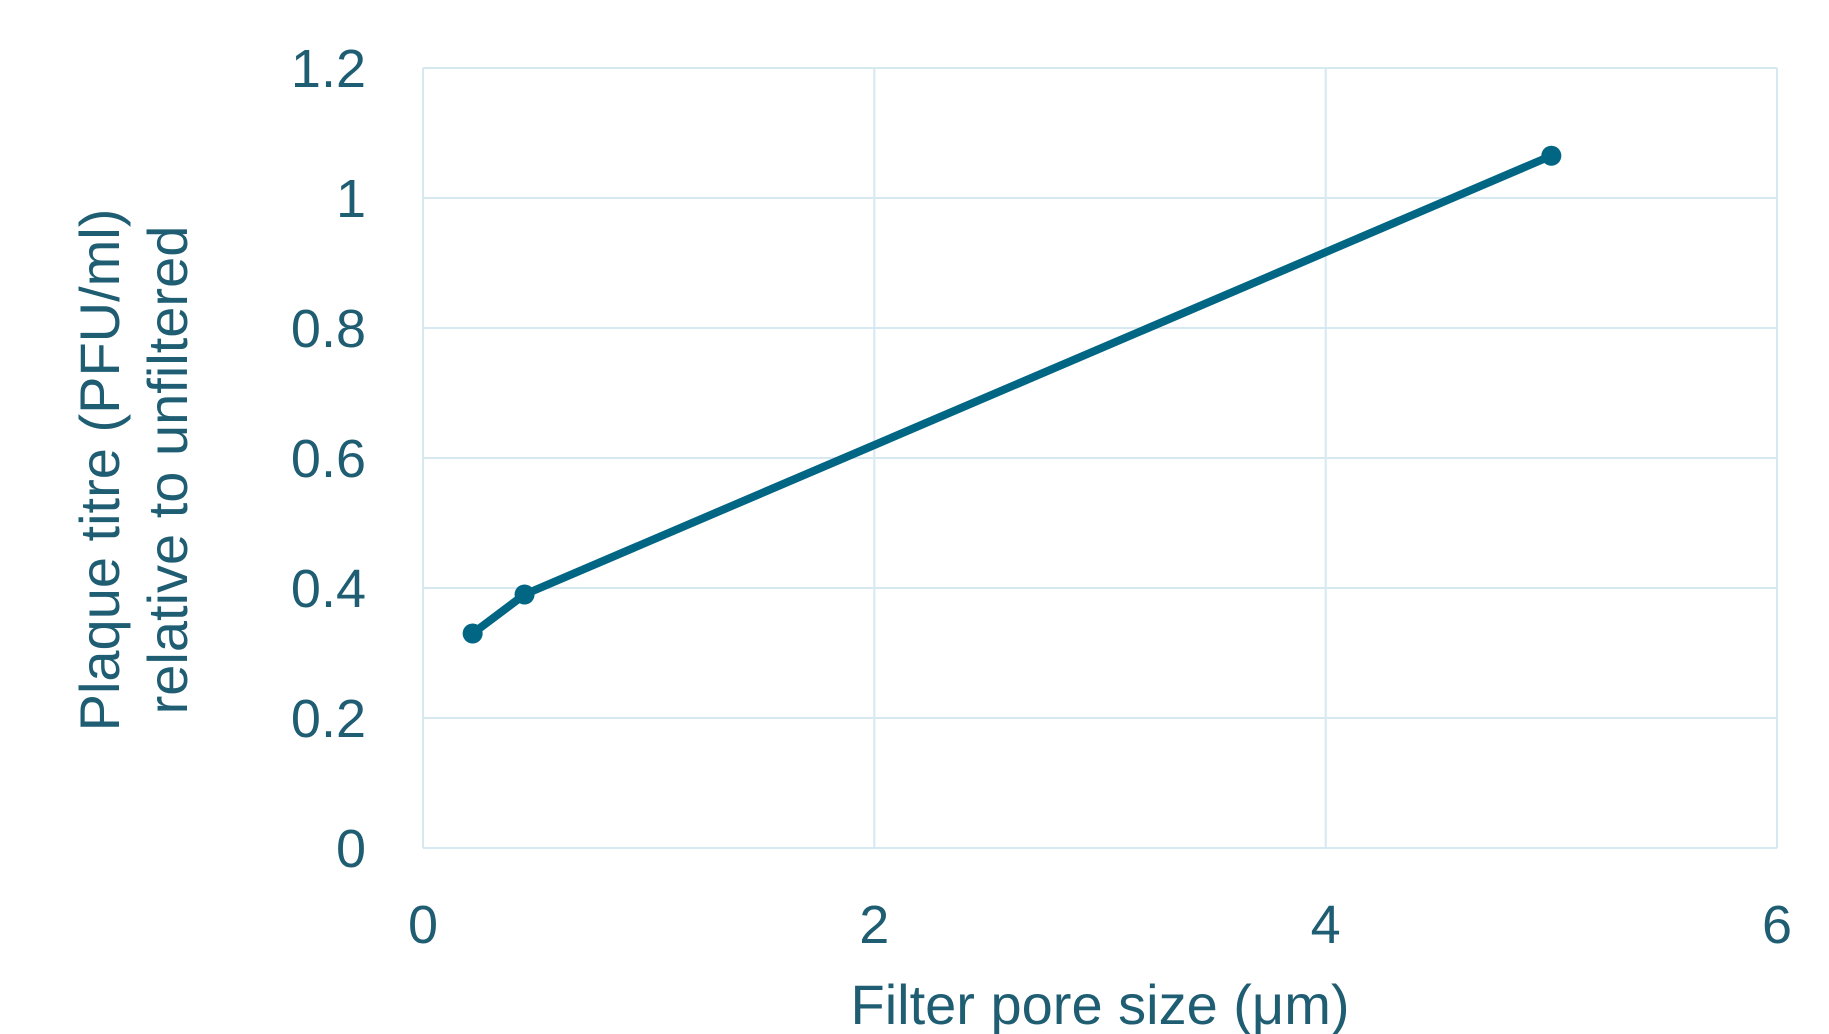 This screenshot has width=1829, height=1034. I want to click on x-tick-label: 0, so click(423, 925).